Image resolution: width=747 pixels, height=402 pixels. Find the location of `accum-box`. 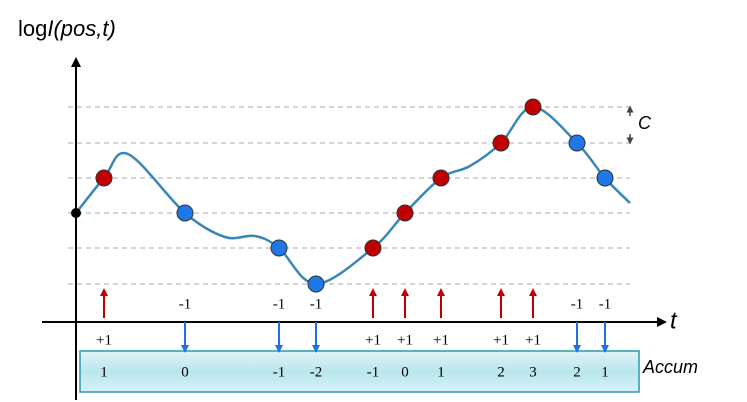

accum-box is located at coordinates (359, 371).